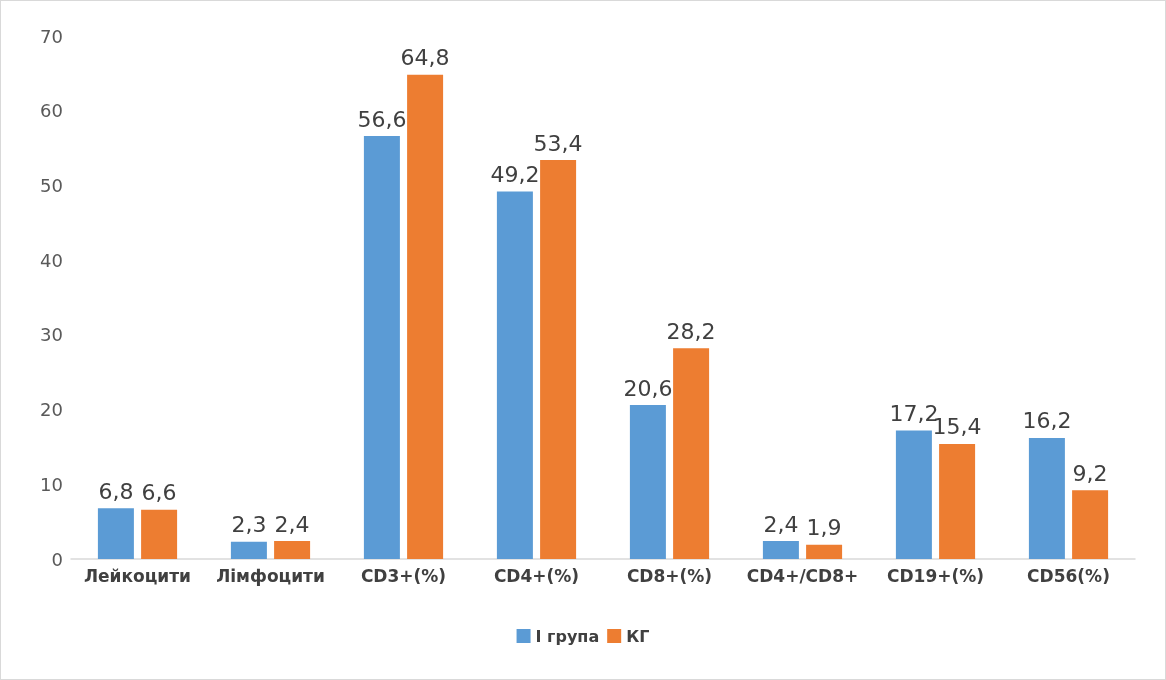  I want to click on data-label: 6,8, so click(116, 491).